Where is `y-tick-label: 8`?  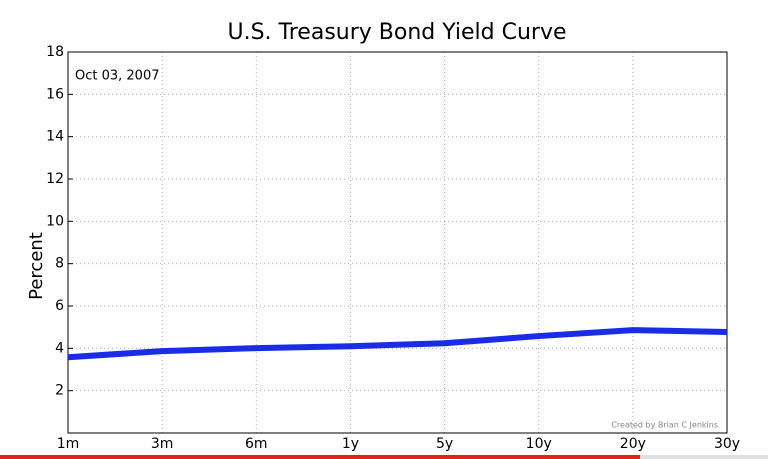
y-tick-label: 8 is located at coordinates (59, 264).